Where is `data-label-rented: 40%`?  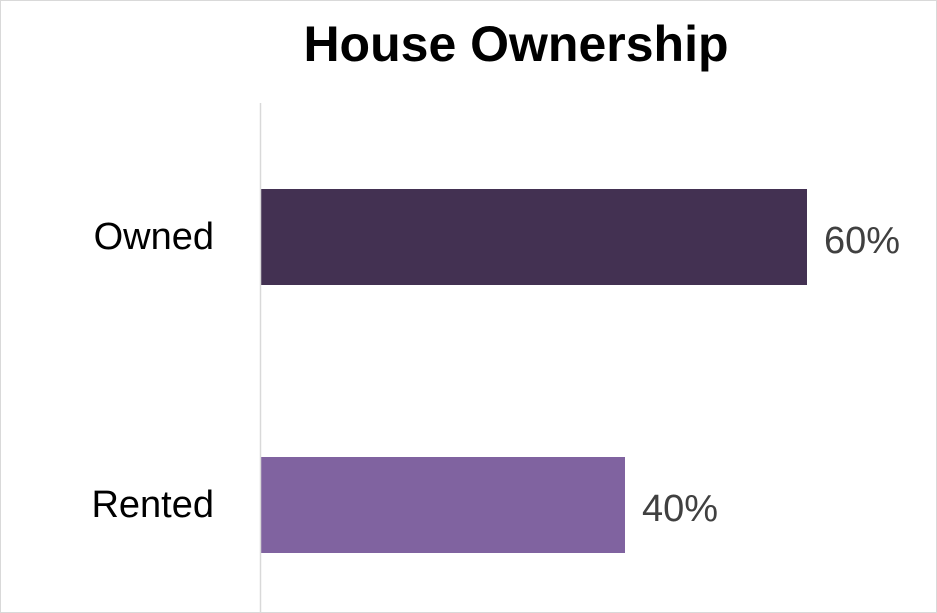
data-label-rented: 40% is located at coordinates (680, 509).